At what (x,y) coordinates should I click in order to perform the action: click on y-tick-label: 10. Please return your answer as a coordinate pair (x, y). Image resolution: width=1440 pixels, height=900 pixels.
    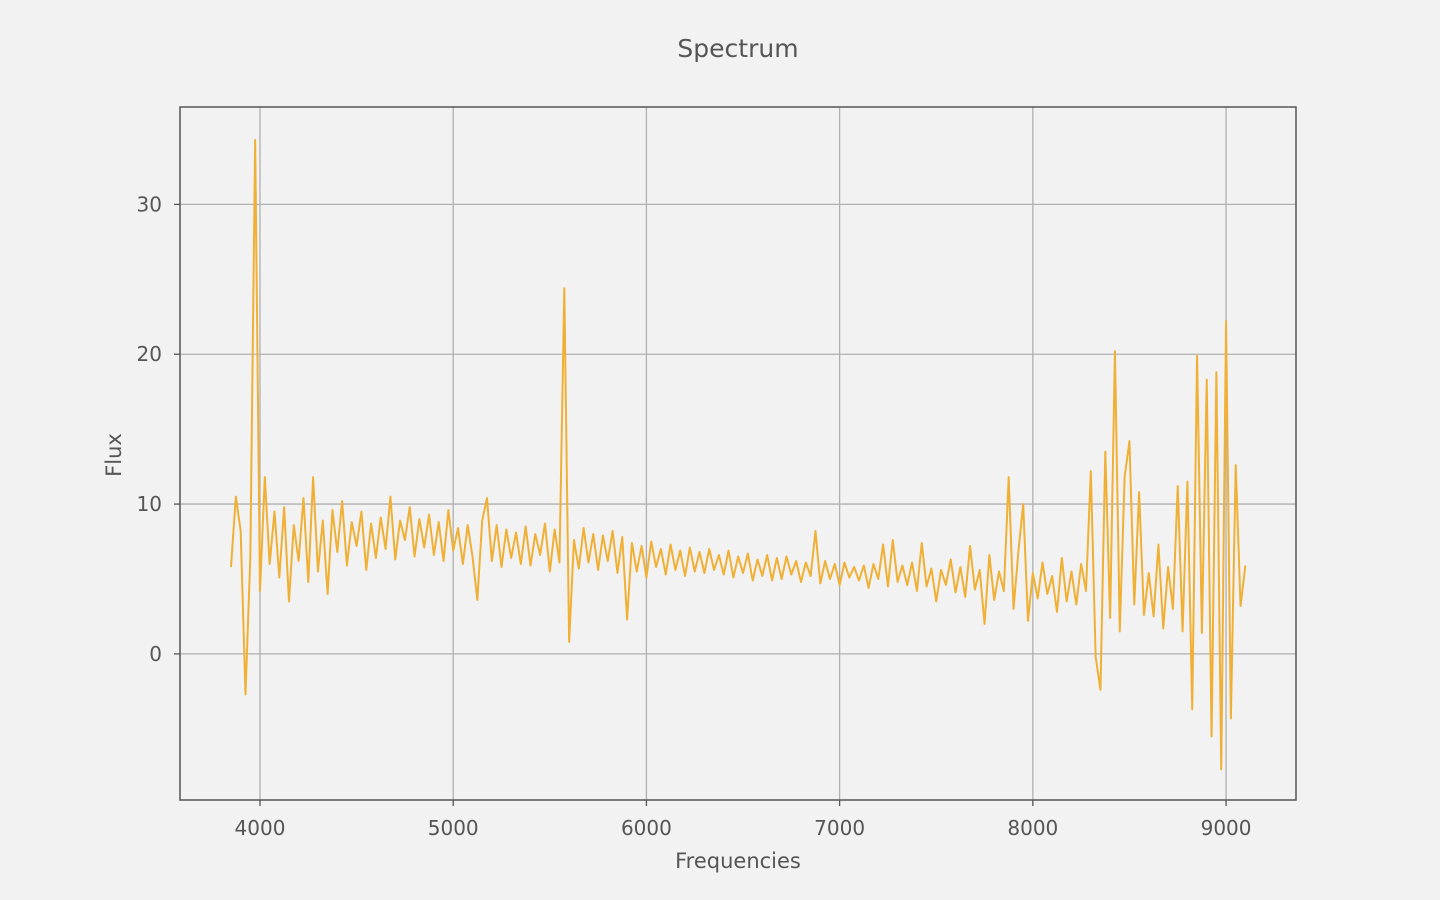
    Looking at the image, I should click on (149, 504).